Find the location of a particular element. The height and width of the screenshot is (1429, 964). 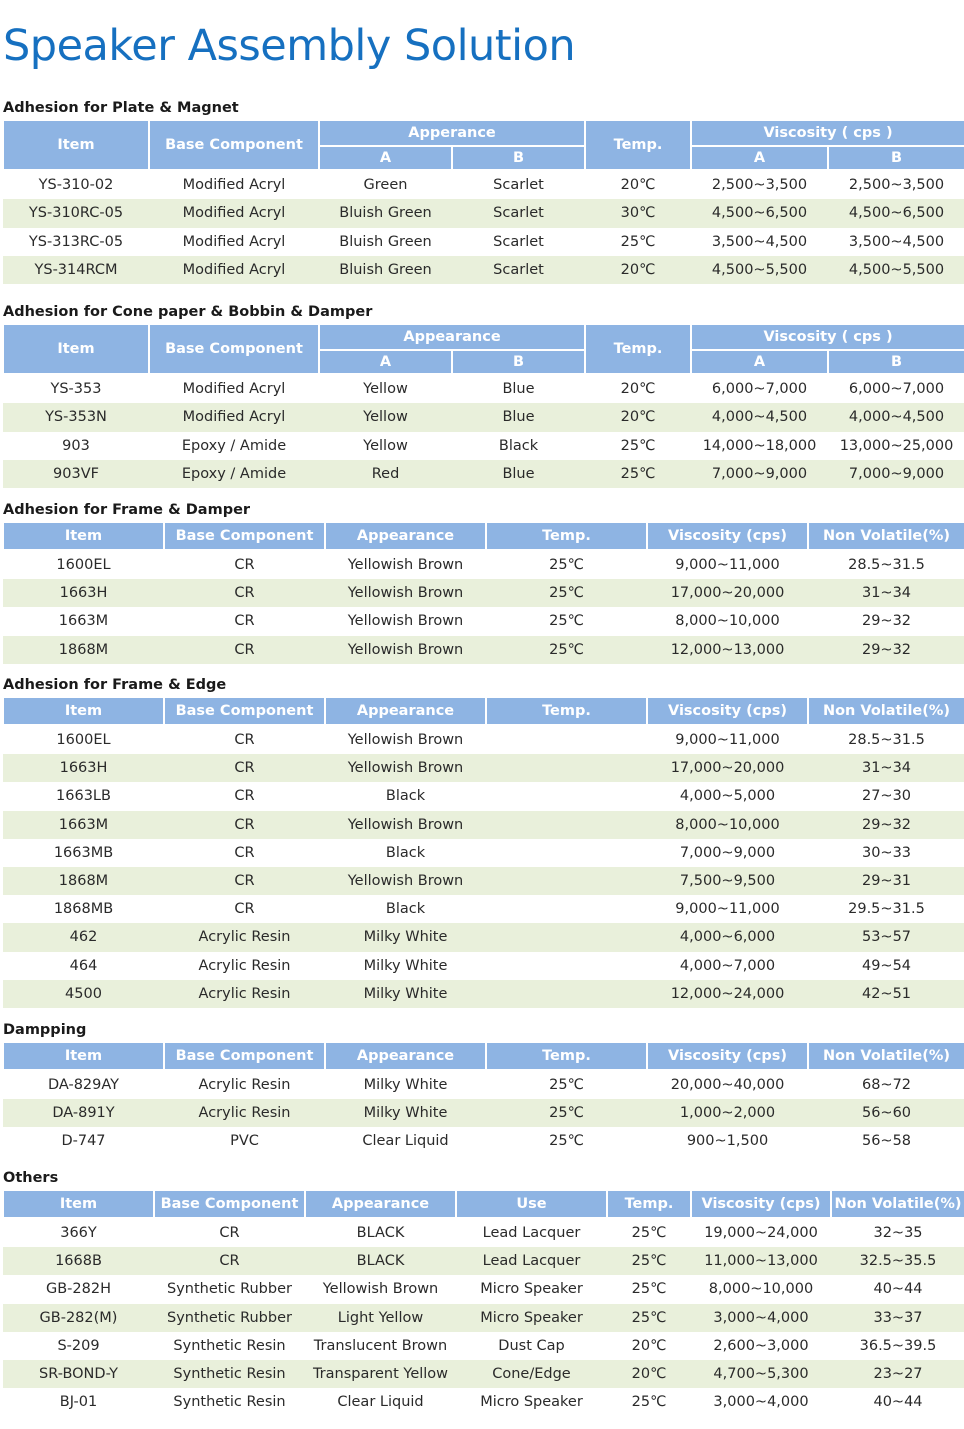

table-row: 1663MB CR Black 7,000~9,000 30~33 is located at coordinates (483, 852).